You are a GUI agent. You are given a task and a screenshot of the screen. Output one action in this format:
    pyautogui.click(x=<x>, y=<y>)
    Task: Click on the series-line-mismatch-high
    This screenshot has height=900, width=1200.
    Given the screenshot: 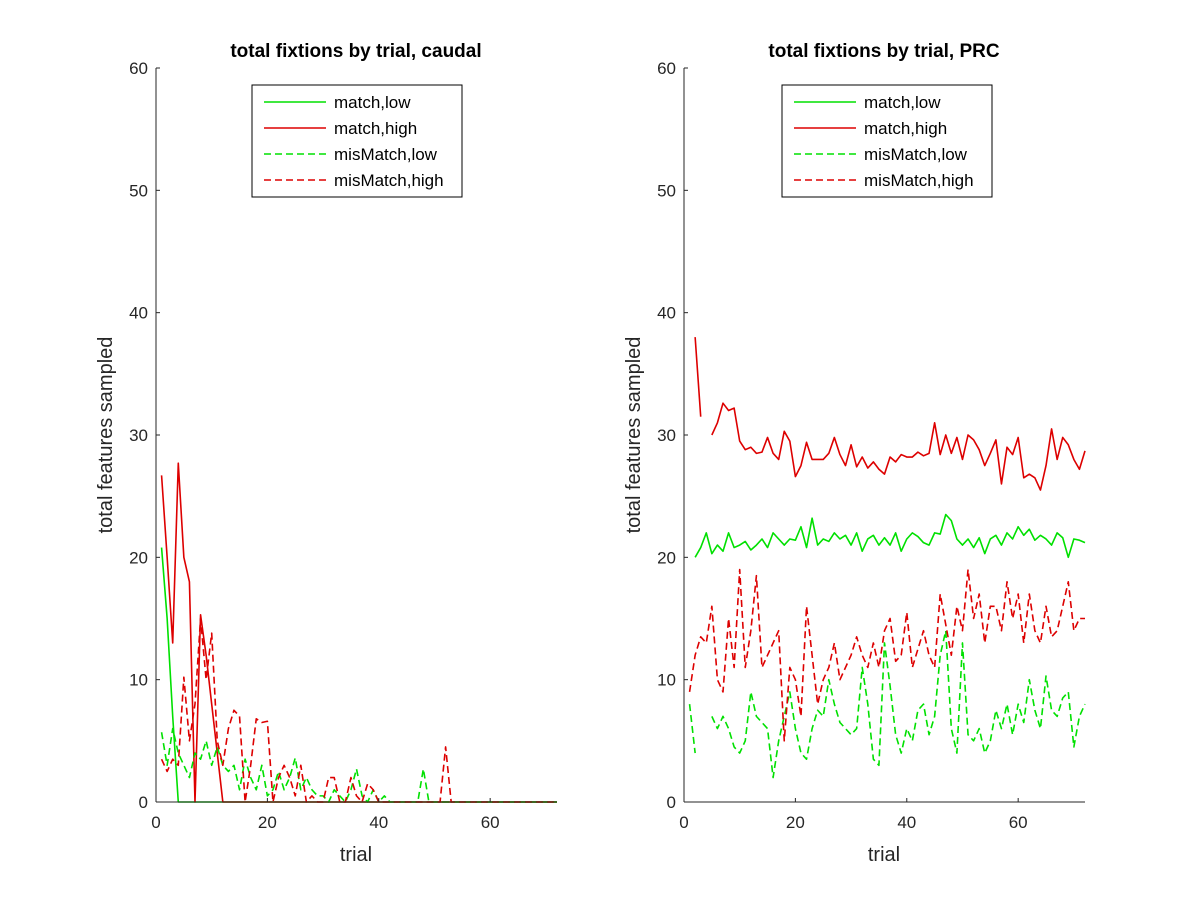 What is the action you would take?
    pyautogui.click(x=358, y=710)
    